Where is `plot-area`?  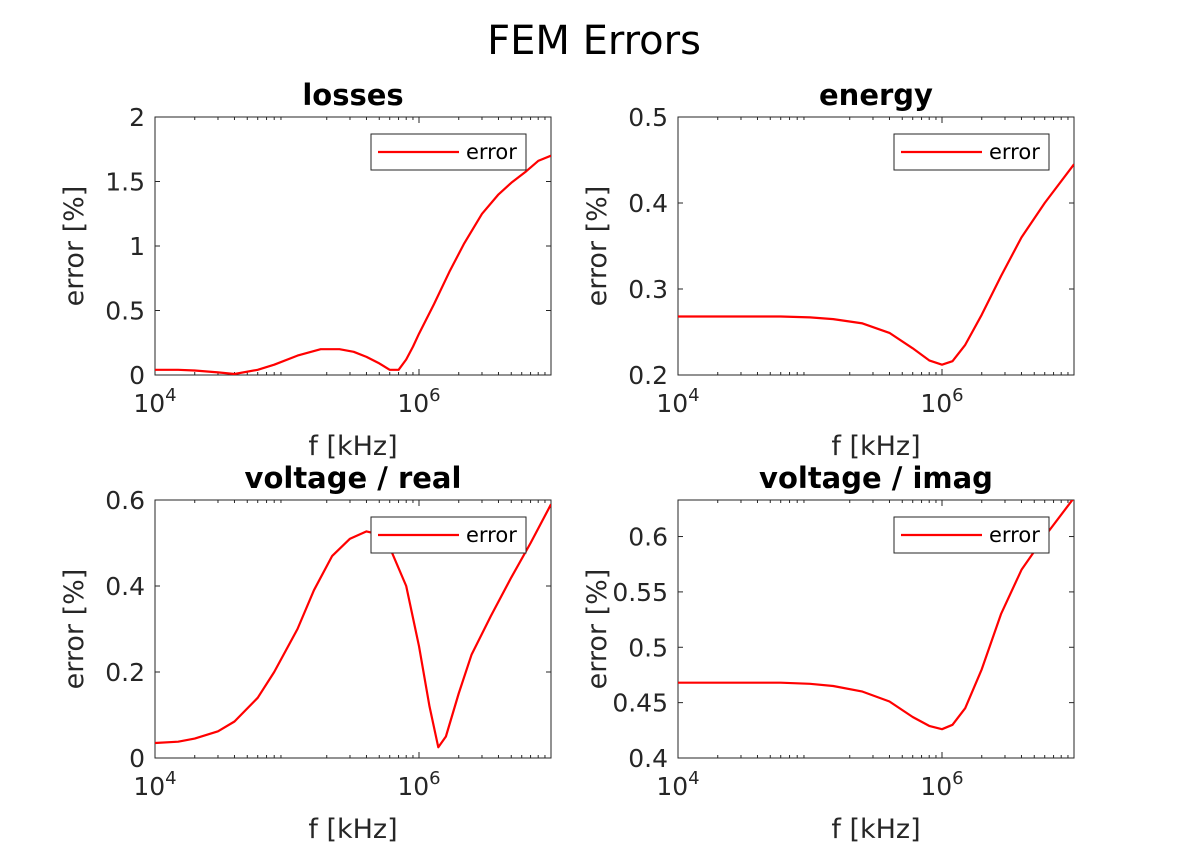
plot-area is located at coordinates (876, 629).